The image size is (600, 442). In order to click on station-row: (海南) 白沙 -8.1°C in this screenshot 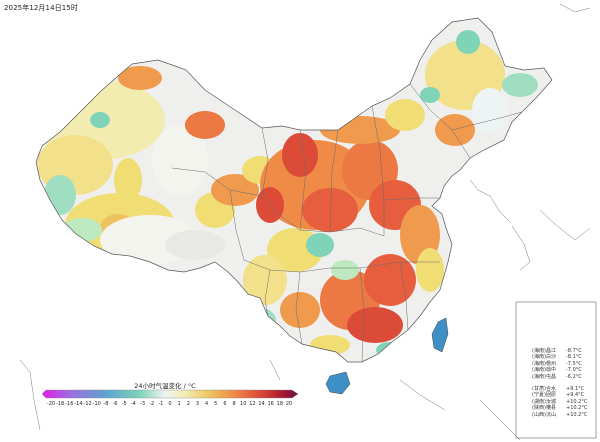, I will do `click(566, 357)`.